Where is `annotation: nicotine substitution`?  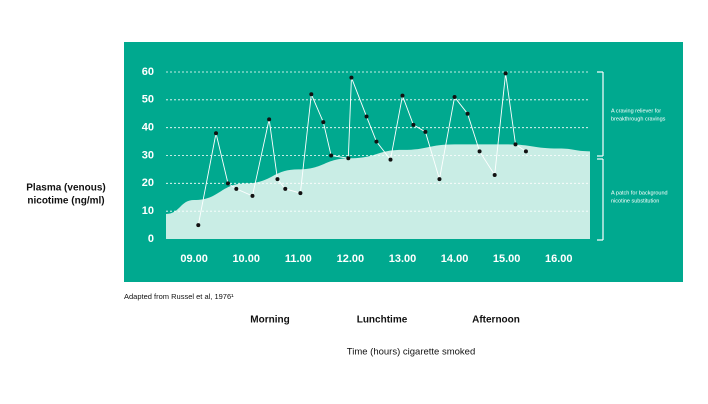 annotation: nicotine substitution is located at coordinates (635, 201).